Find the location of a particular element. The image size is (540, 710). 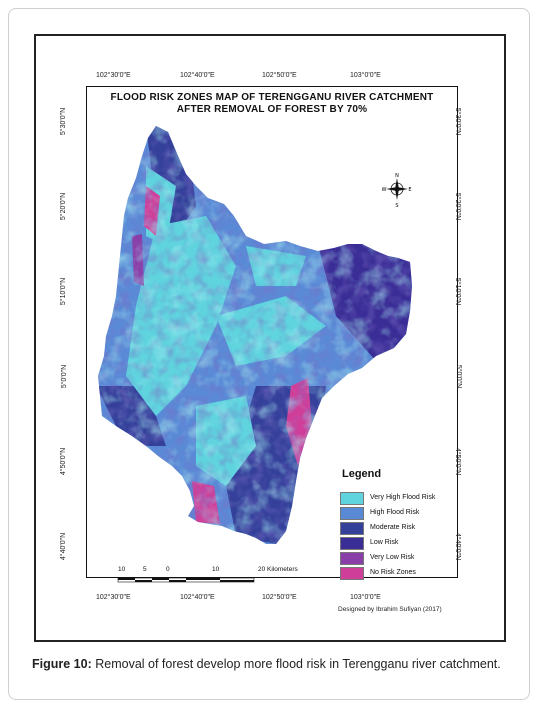

top-tick-4: 103°0'0"E is located at coordinates (365, 75).